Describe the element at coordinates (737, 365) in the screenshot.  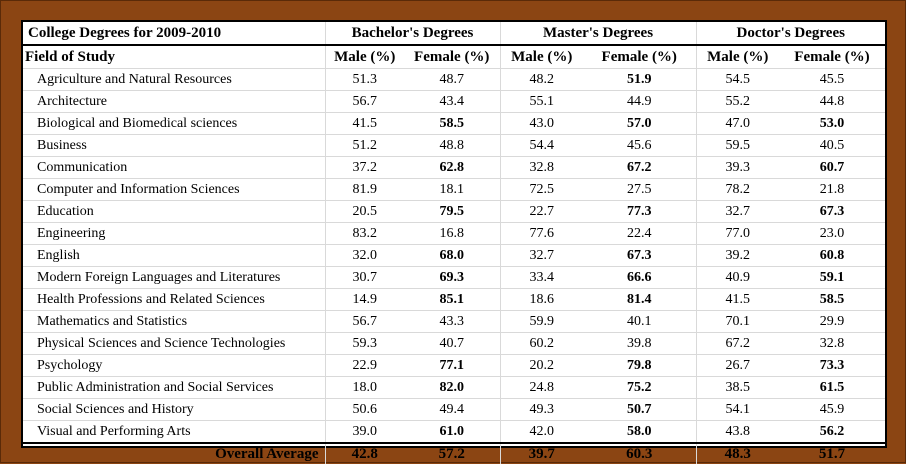
I see `male-percent-cell: 26.7` at that location.